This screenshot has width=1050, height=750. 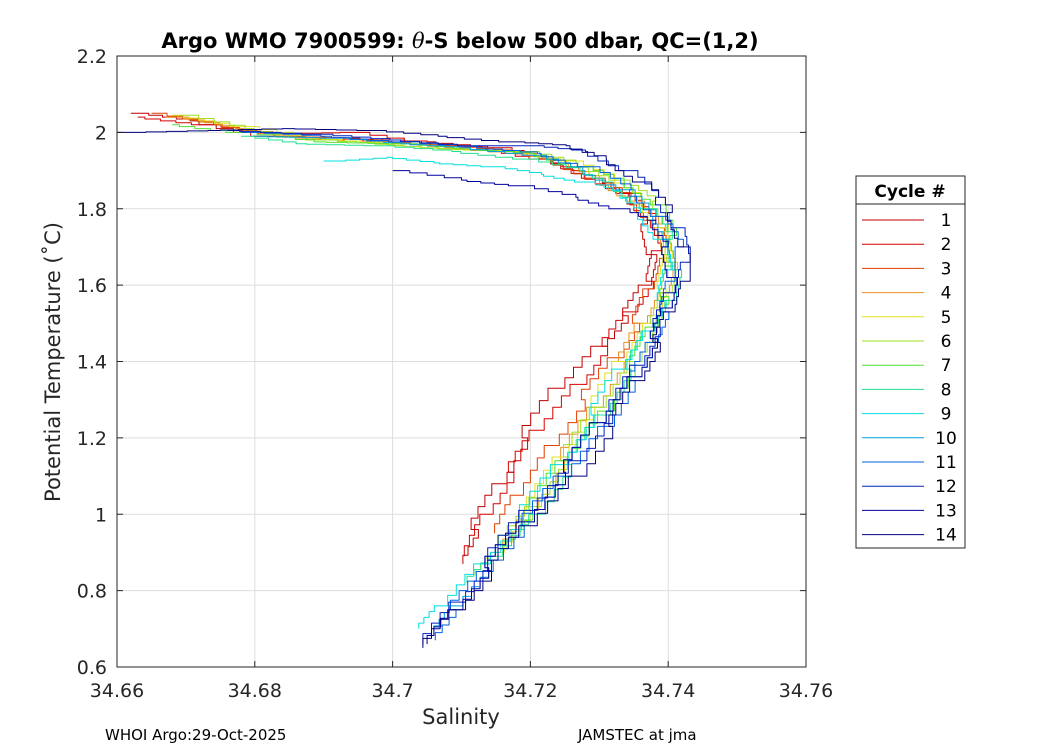 I want to click on y-tick-label: 2, so click(x=101, y=133).